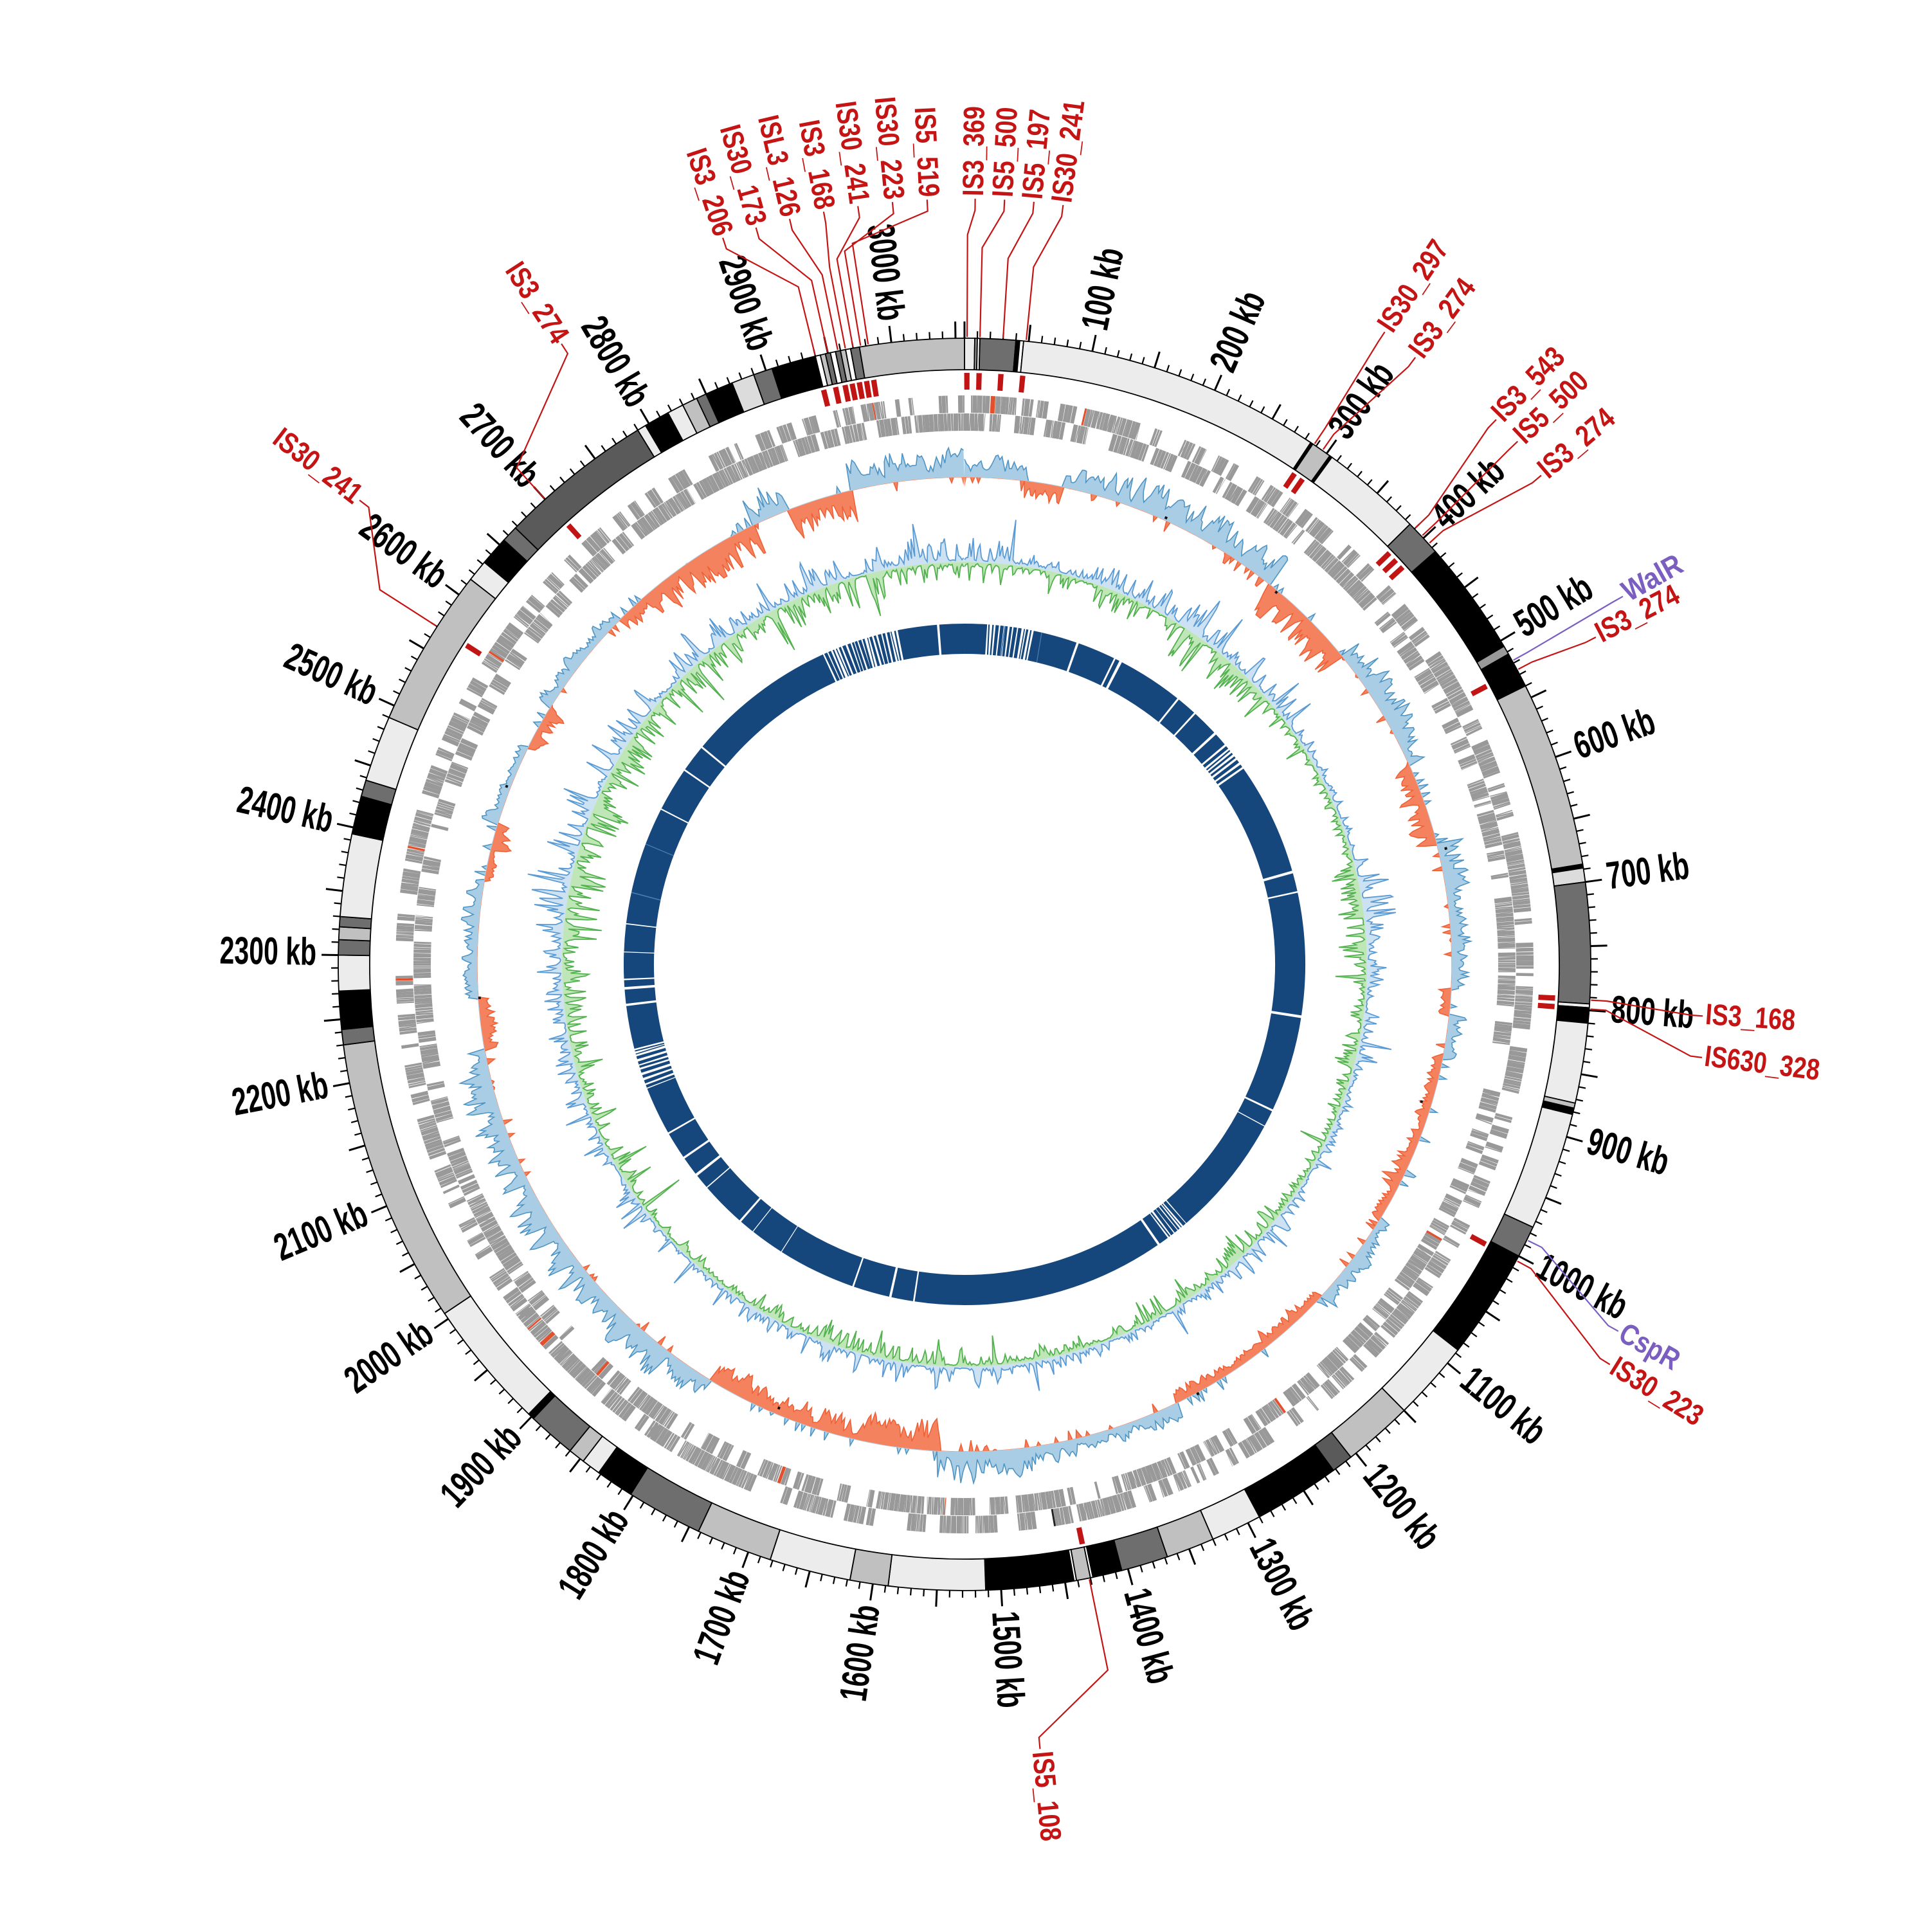  I want to click on svg-text: 2300 kb, so click(268, 950).